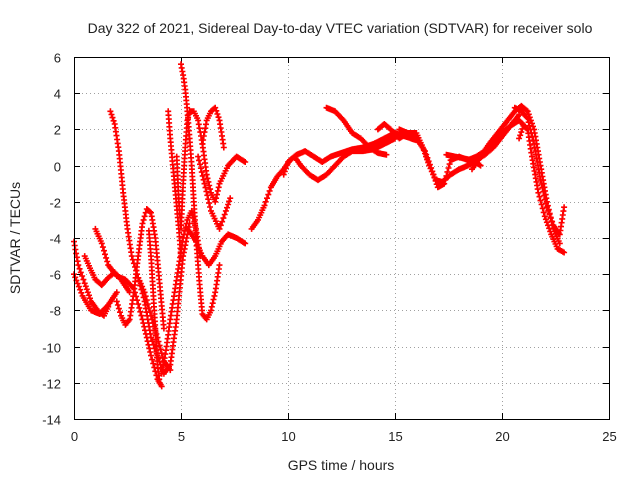  Describe the element at coordinates (55, 311) in the screenshot. I see `y-tick-label: -8` at that location.